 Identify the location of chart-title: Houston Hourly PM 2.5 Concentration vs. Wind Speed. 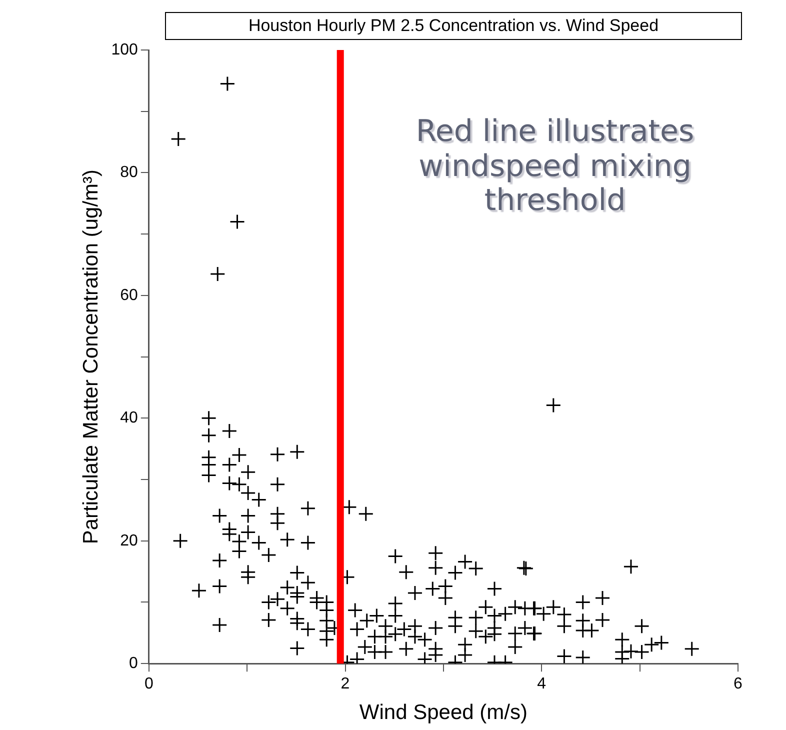
(453, 26).